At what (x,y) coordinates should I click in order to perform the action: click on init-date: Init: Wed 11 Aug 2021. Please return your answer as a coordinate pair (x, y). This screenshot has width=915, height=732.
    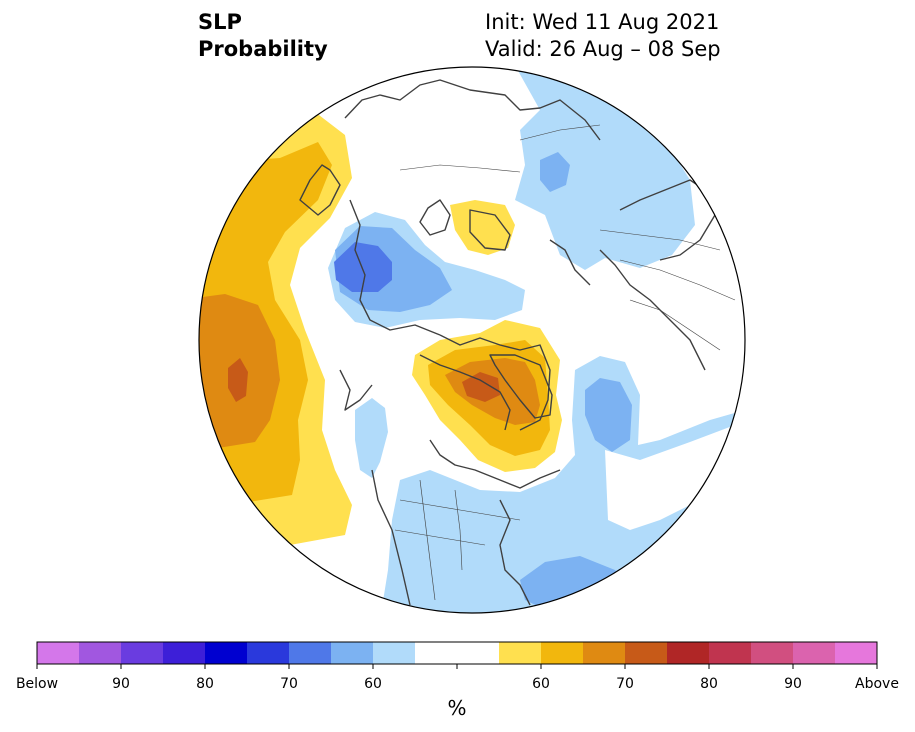
    Looking at the image, I should click on (602, 22).